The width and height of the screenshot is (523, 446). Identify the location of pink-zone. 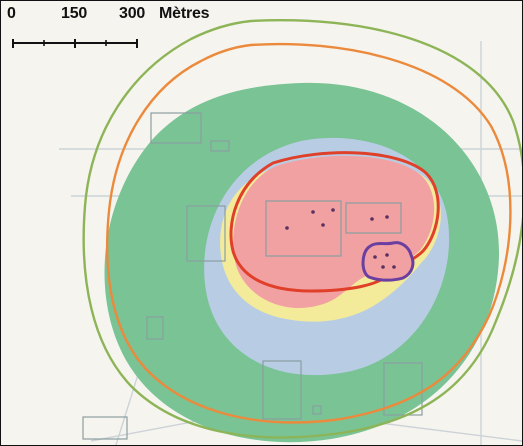
(334, 231).